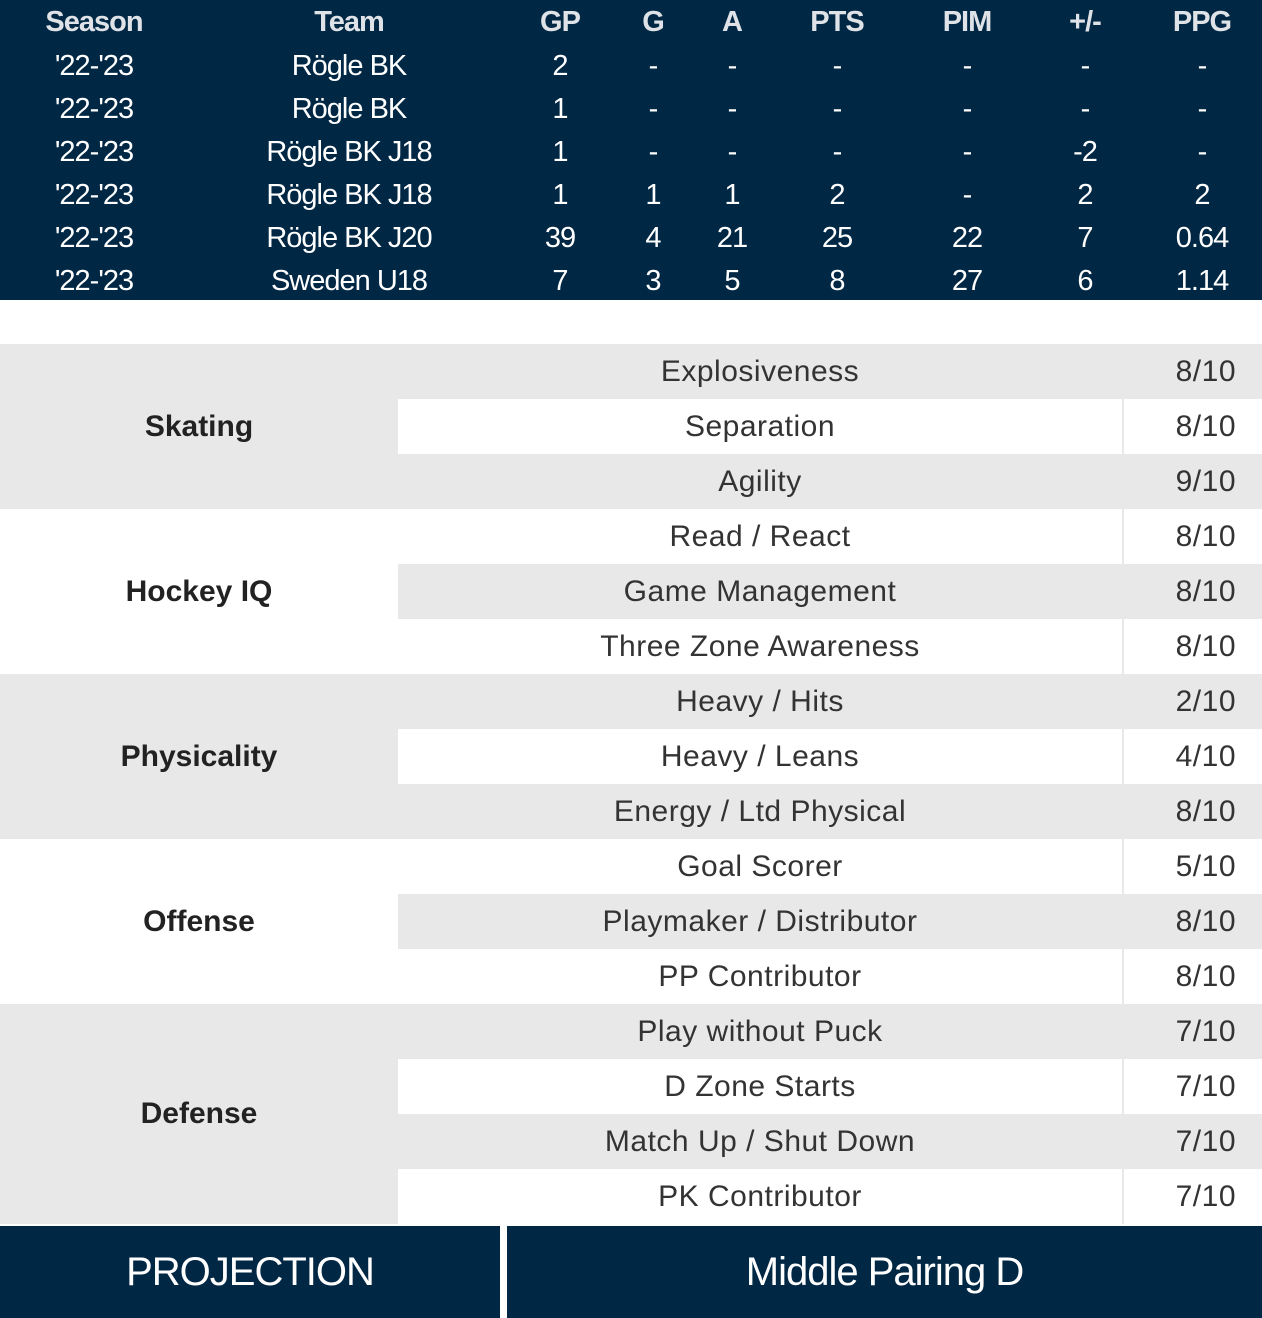 This screenshot has width=1262, height=1318. I want to click on skill-row: Read / React 8/10, so click(830, 536).